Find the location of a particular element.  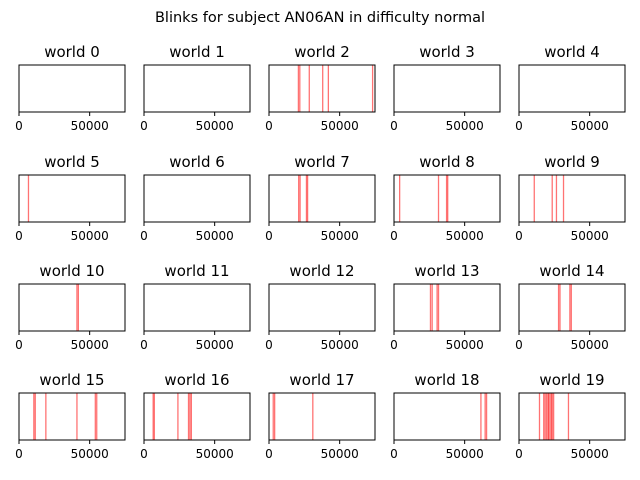

panel-title: world 2 is located at coordinates (322, 52).